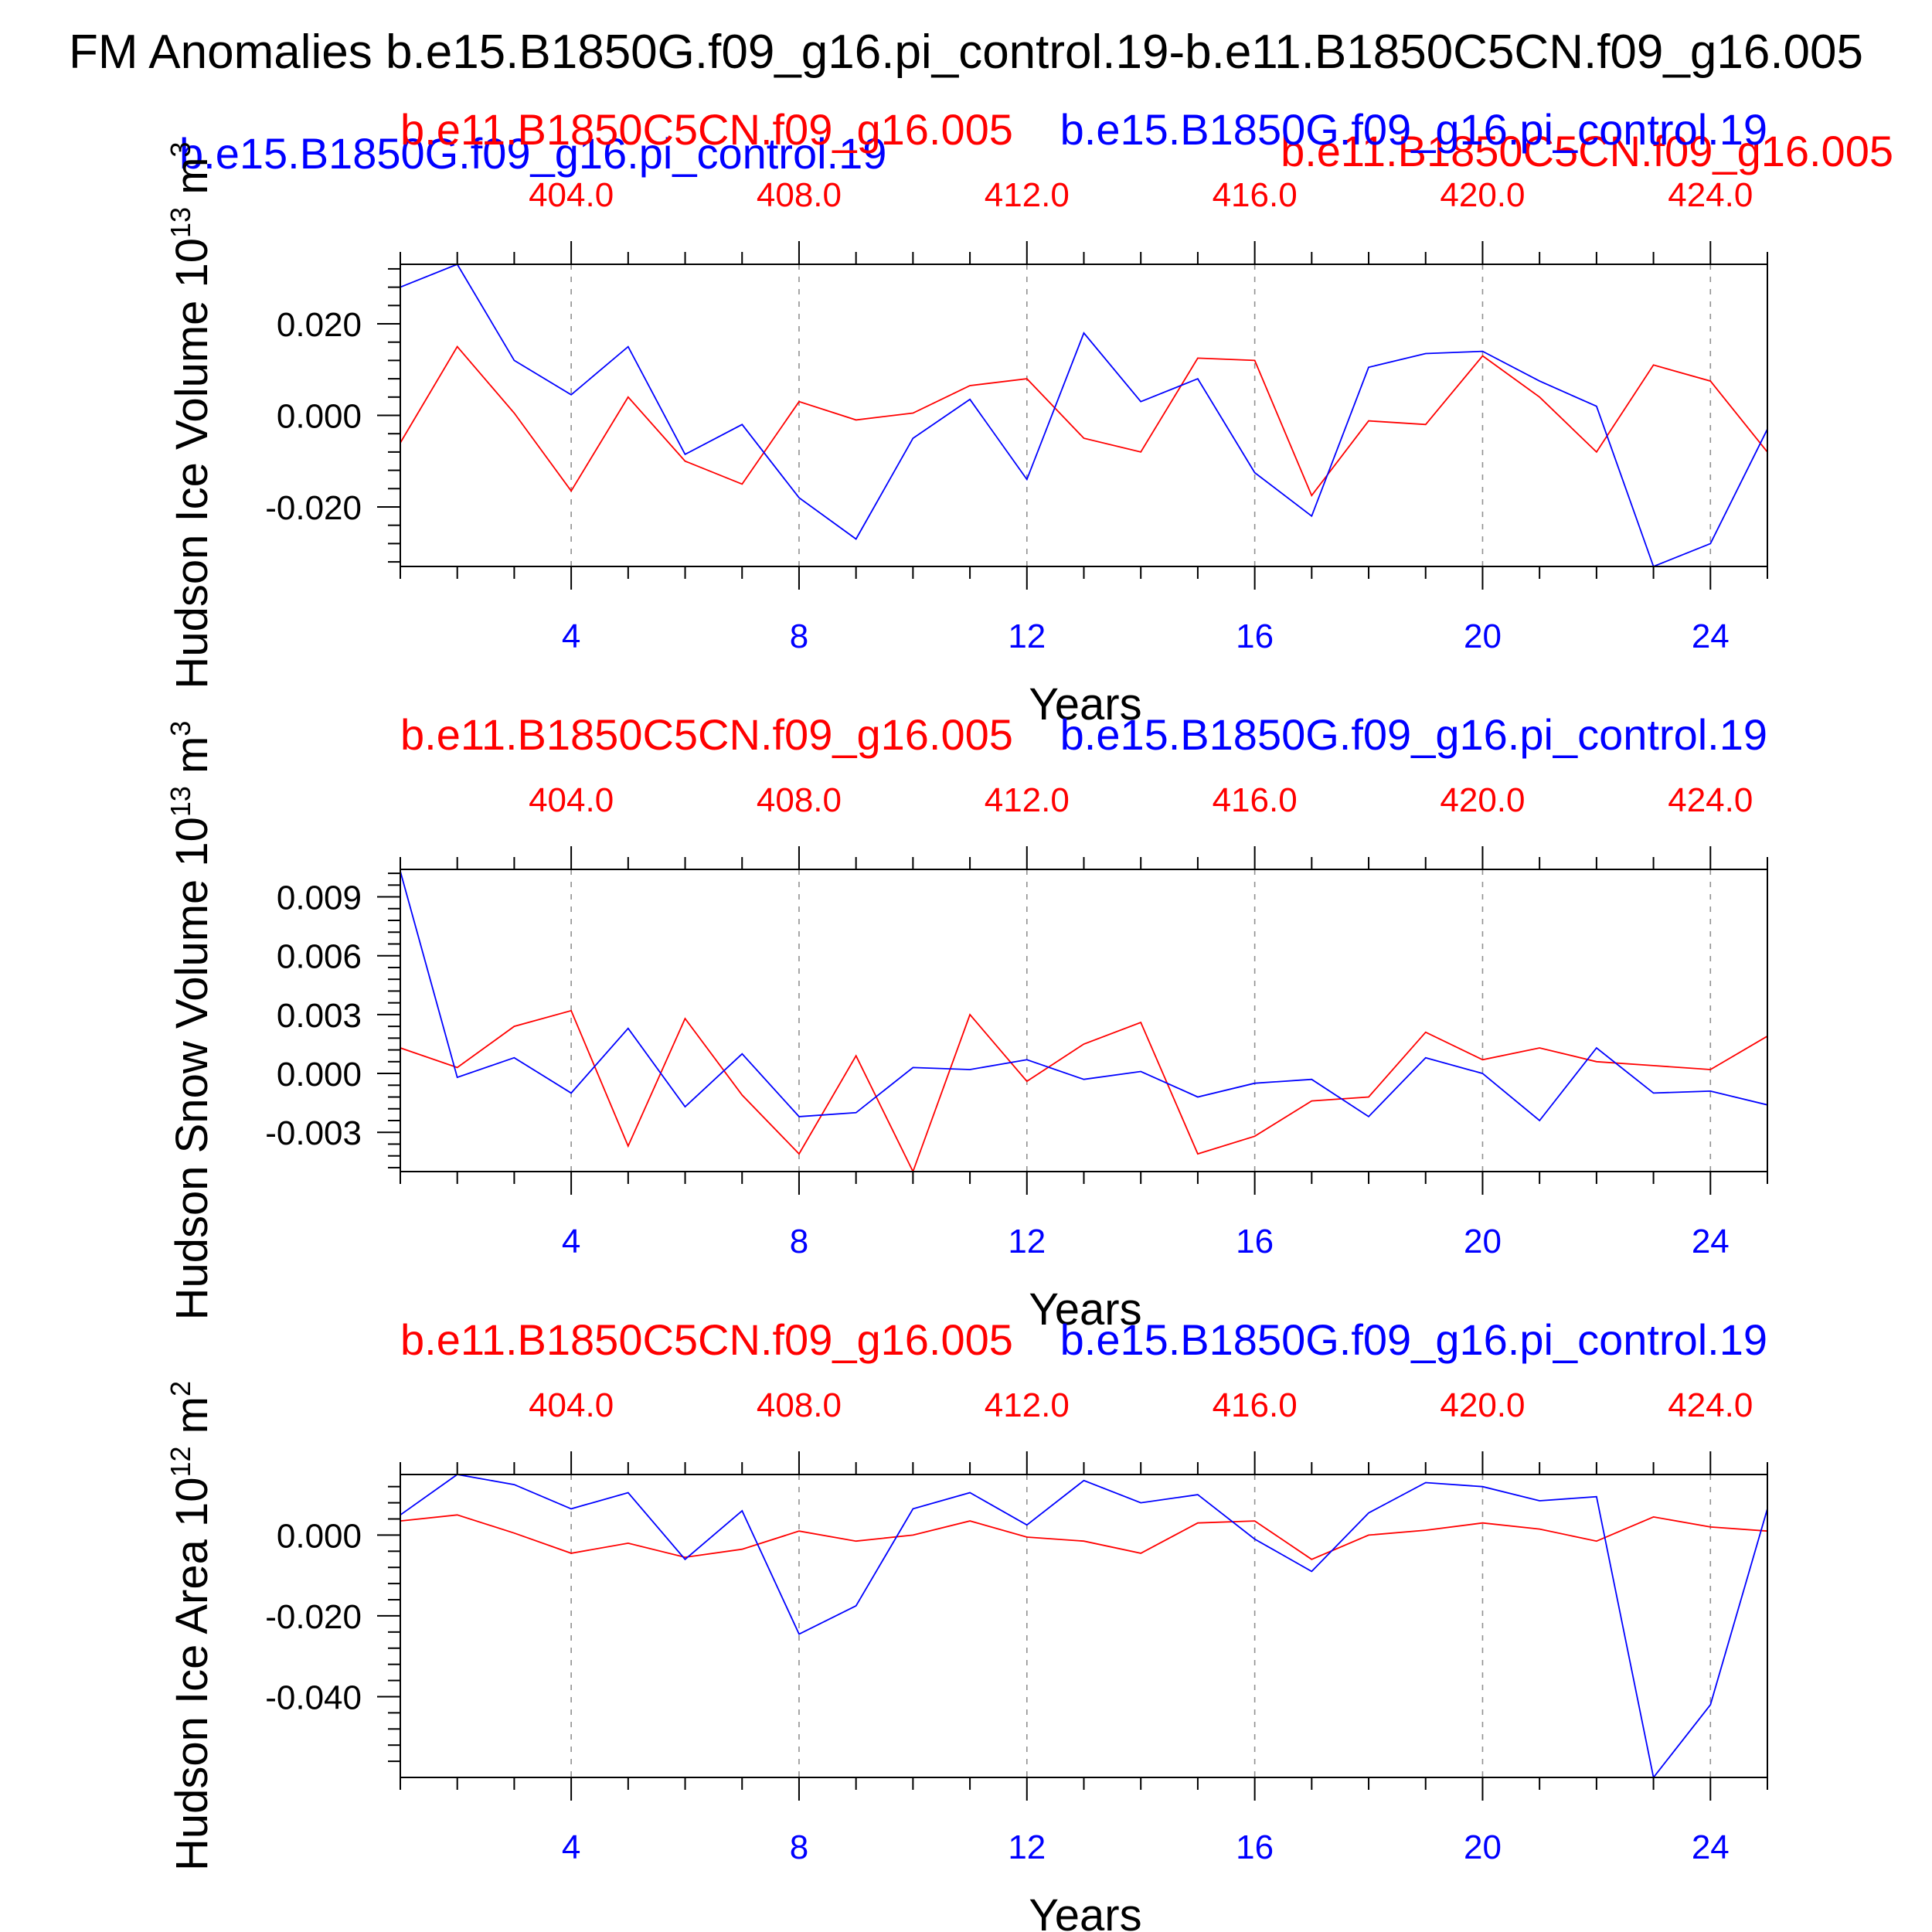 Image resolution: width=1932 pixels, height=1932 pixels. Describe the element at coordinates (319, 325) in the screenshot. I see `y-tick-label: 0.020` at that location.